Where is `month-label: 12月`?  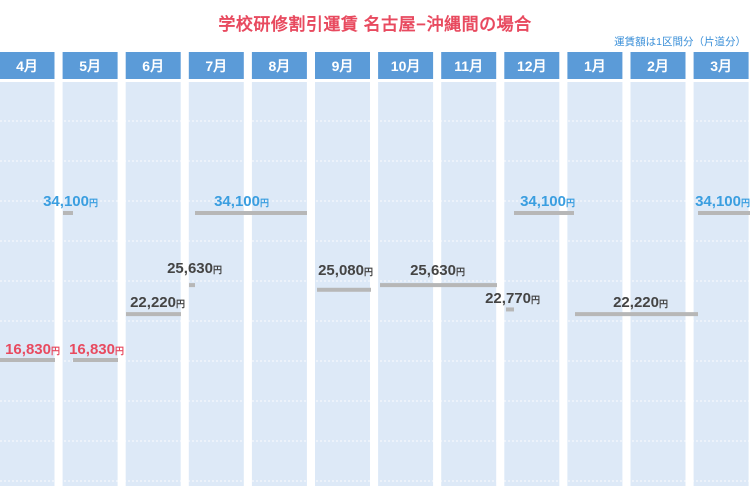 month-label: 12月 is located at coordinates (532, 66).